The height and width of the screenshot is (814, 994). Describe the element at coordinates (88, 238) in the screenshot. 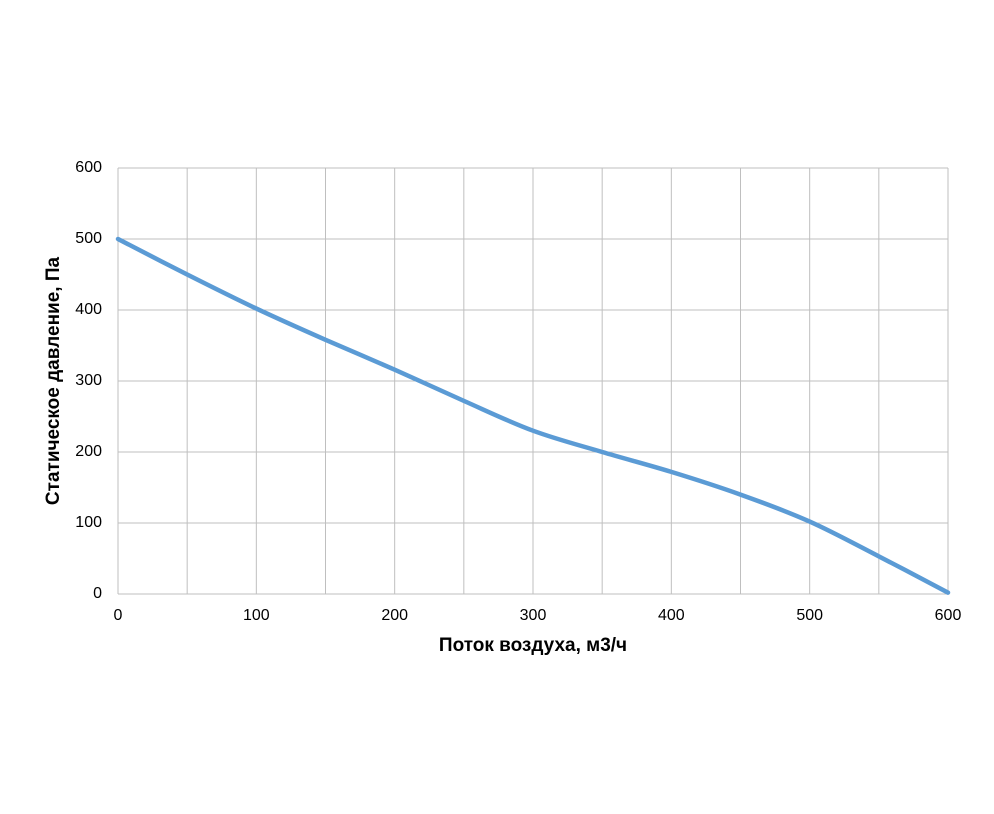

I see `y-tick-label: 500` at that location.